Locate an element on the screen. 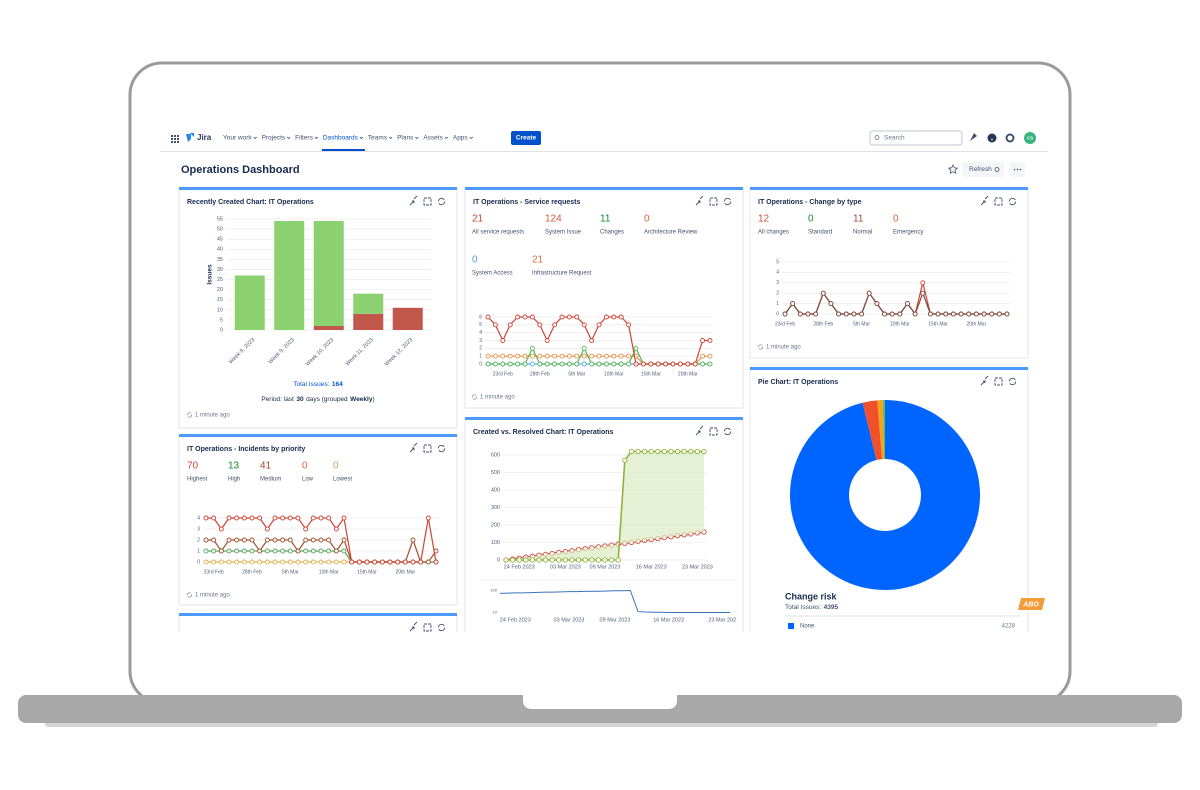 The width and height of the screenshot is (1200, 790). stat-label: High is located at coordinates (234, 480).